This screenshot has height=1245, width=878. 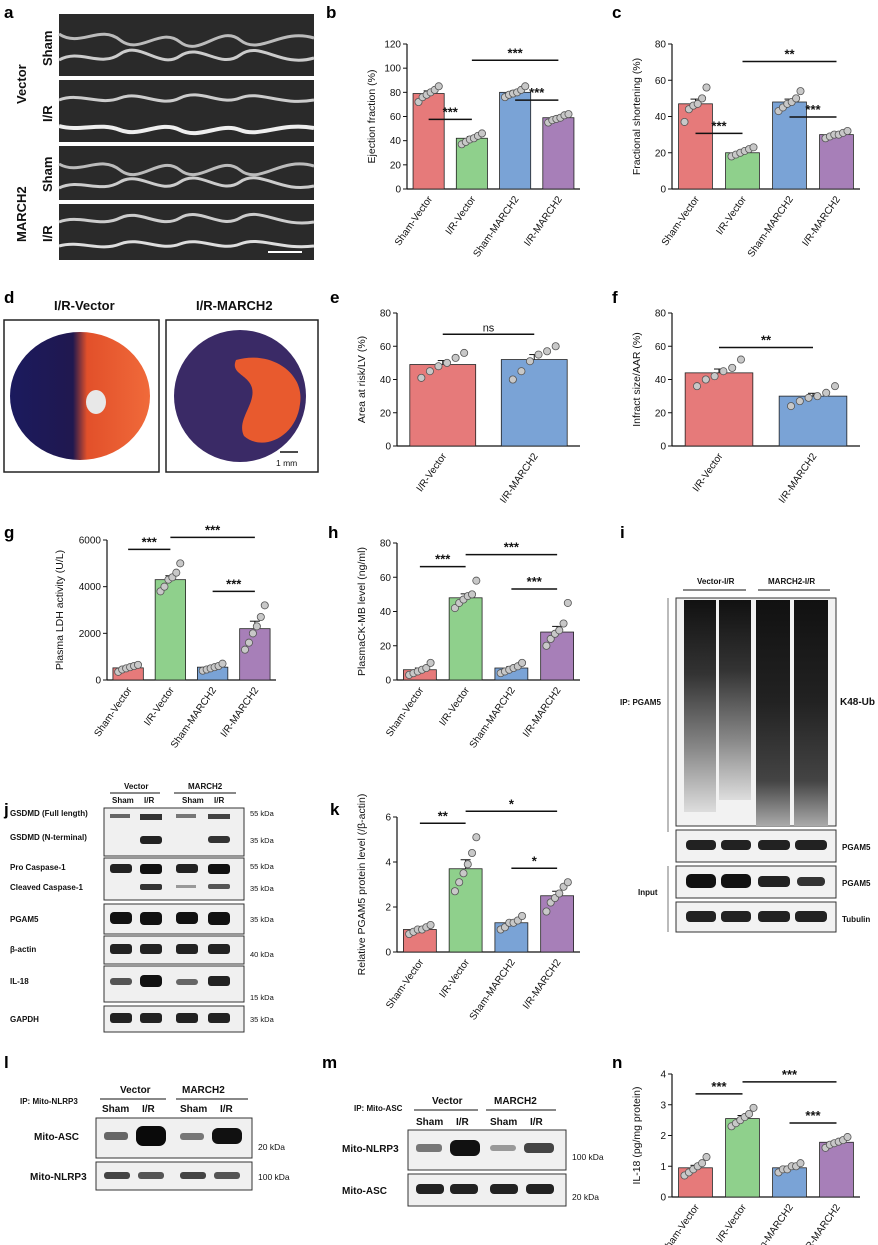 What do you see at coordinates (46, 887) in the screenshot?
I see `blot-j-row-3: Cleaved Caspase-1` at bounding box center [46, 887].